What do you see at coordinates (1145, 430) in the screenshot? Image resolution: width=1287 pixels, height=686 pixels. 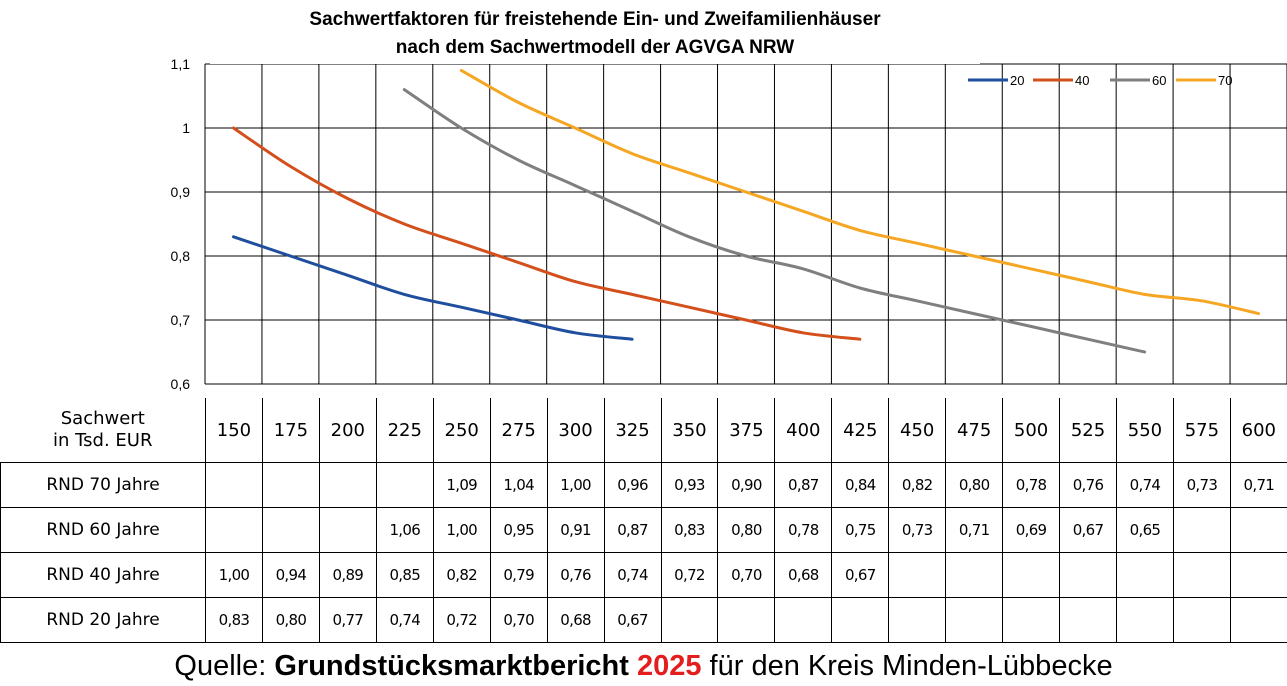 I see `column-header: 550` at bounding box center [1145, 430].